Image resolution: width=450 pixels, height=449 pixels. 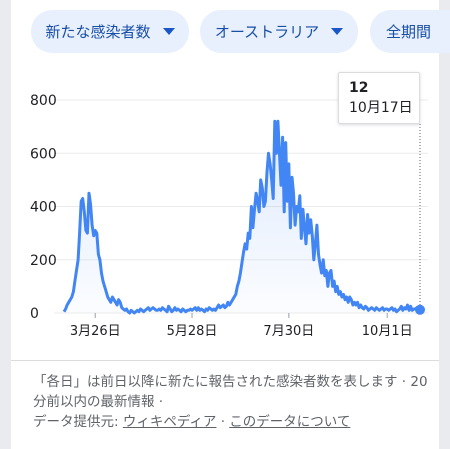 I want to click on region-dropdown: オーストラリア, so click(x=279, y=31).